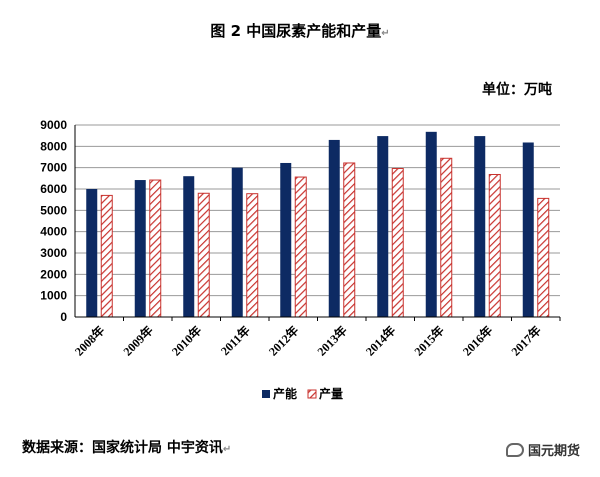 This screenshot has width=600, height=477. I want to click on y-tick-label: 1000, so click(53, 296).